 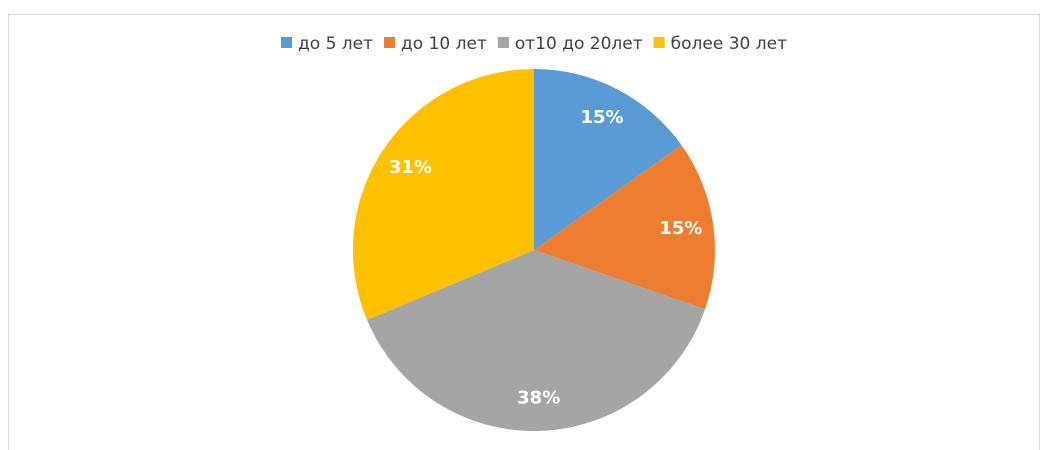 What do you see at coordinates (729, 44) in the screenshot?
I see `legend-text: более 30 лет` at bounding box center [729, 44].